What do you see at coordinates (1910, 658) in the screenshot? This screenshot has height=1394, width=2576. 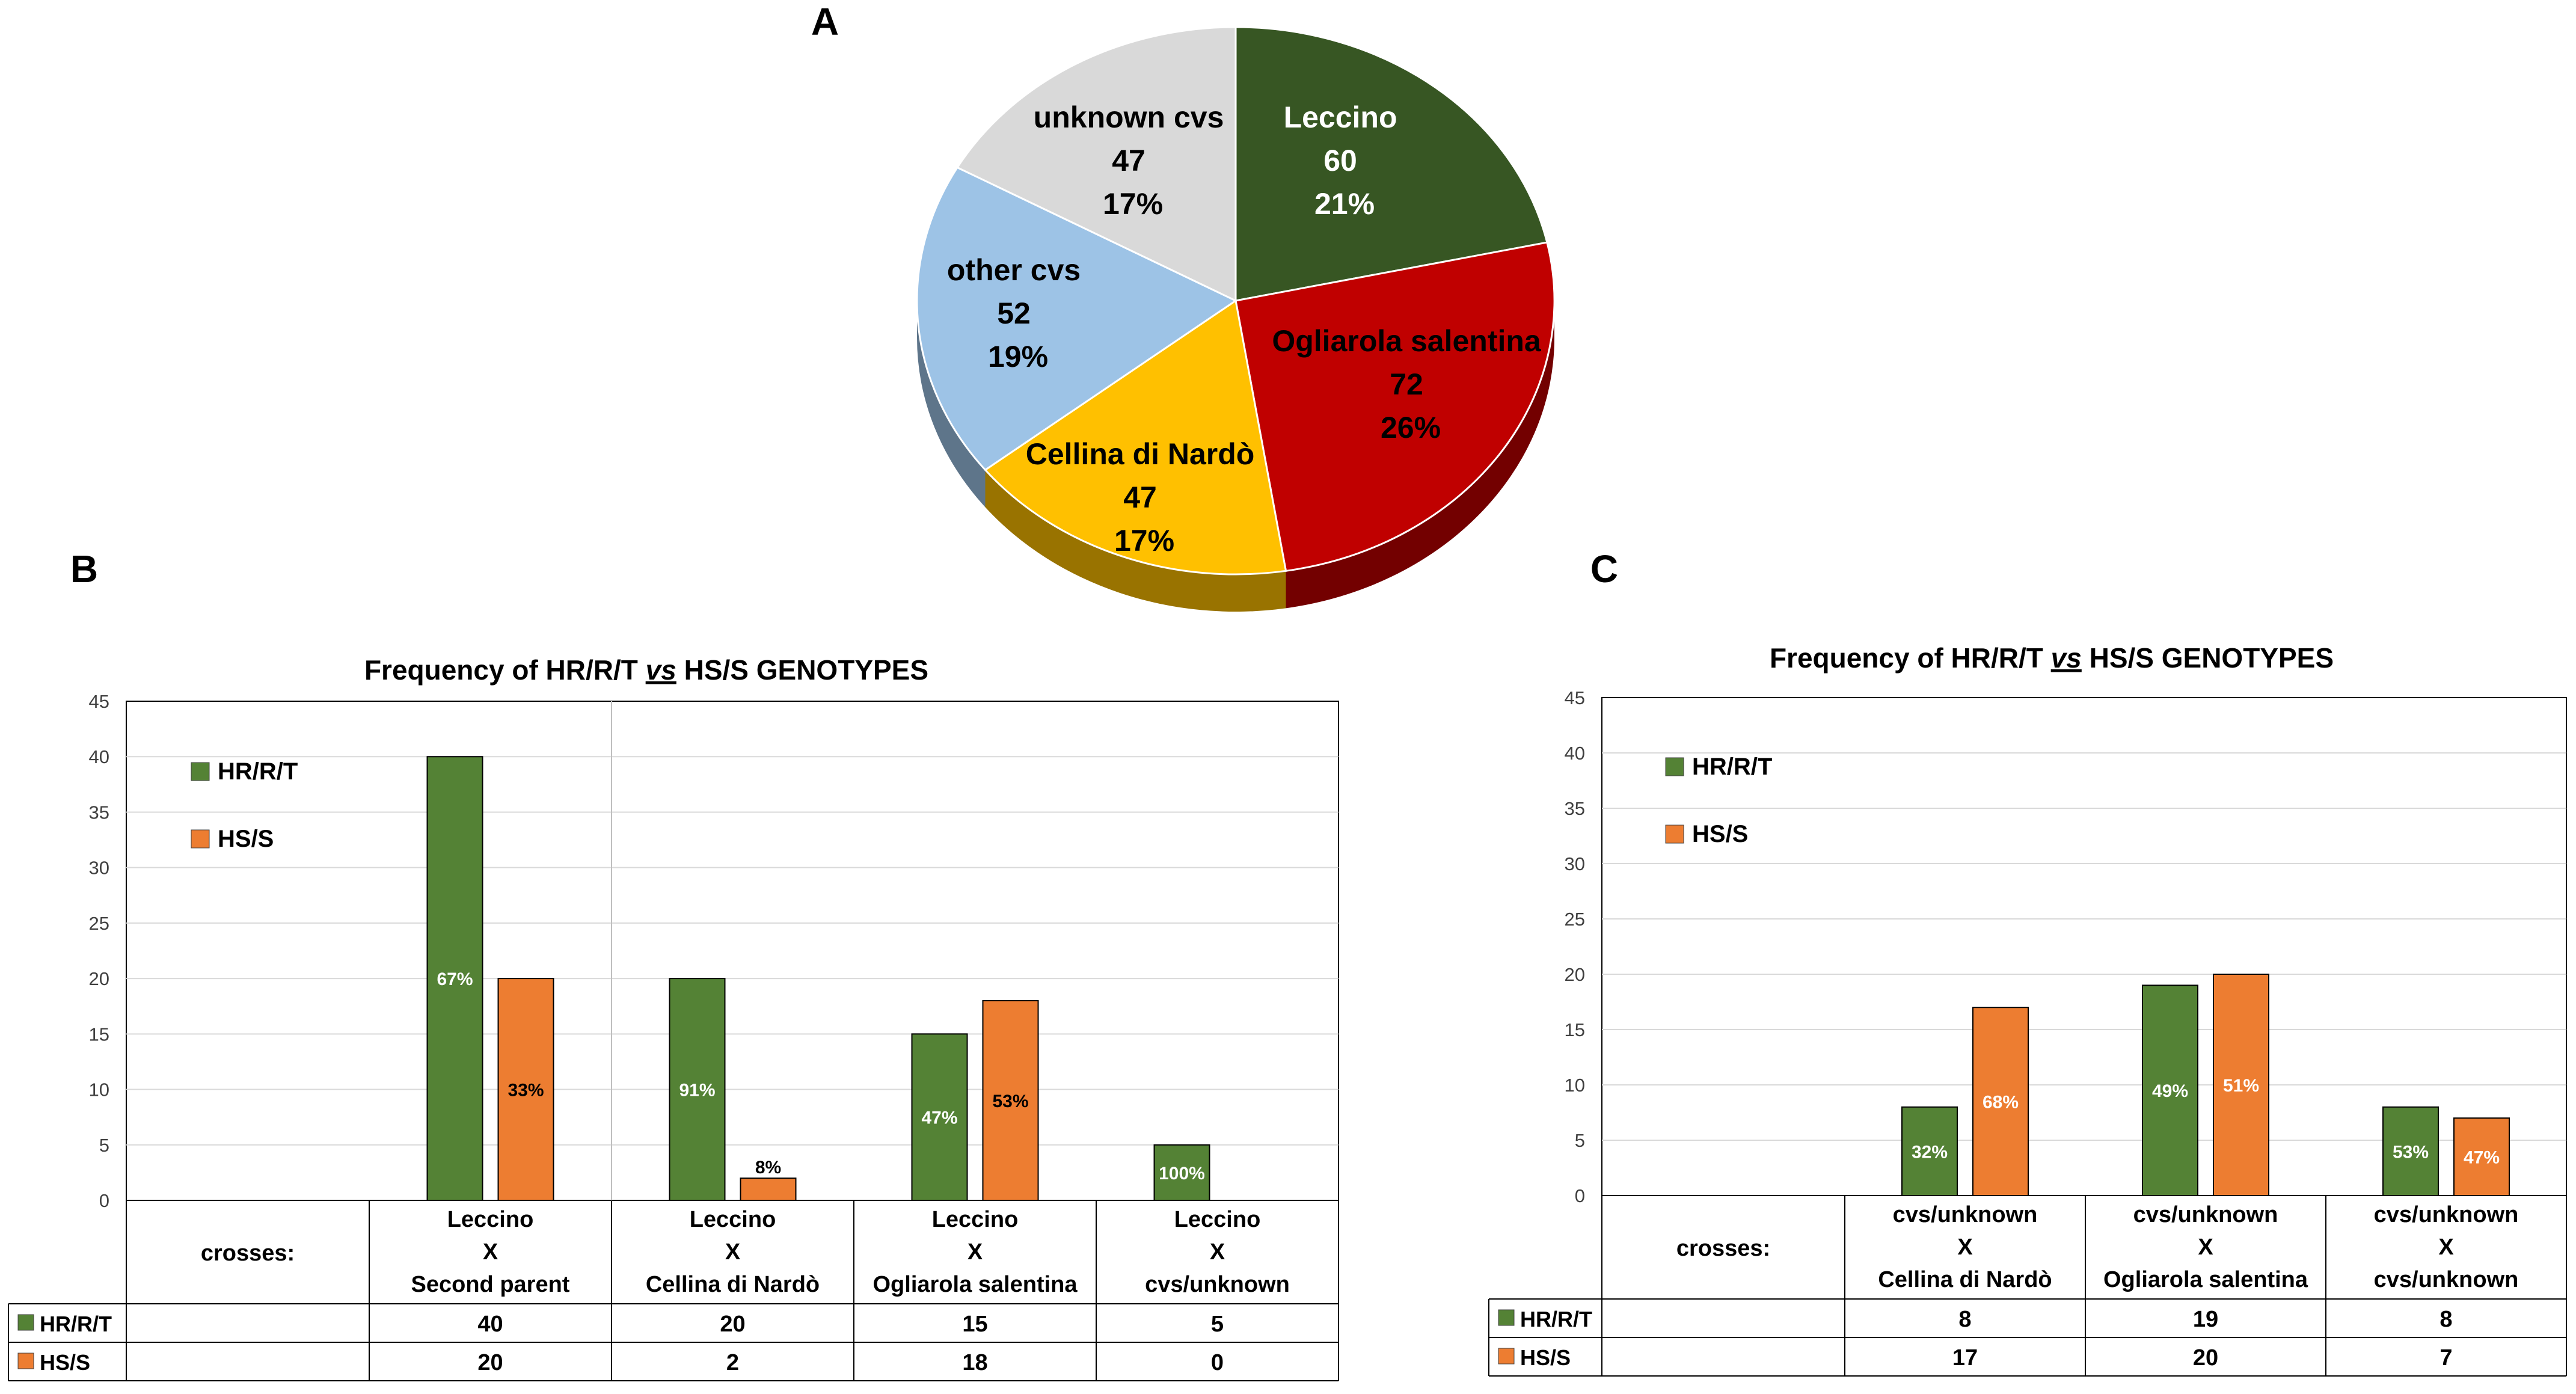 I see `chart-c-title-pre: Frequency of HR/R/T` at bounding box center [1910, 658].